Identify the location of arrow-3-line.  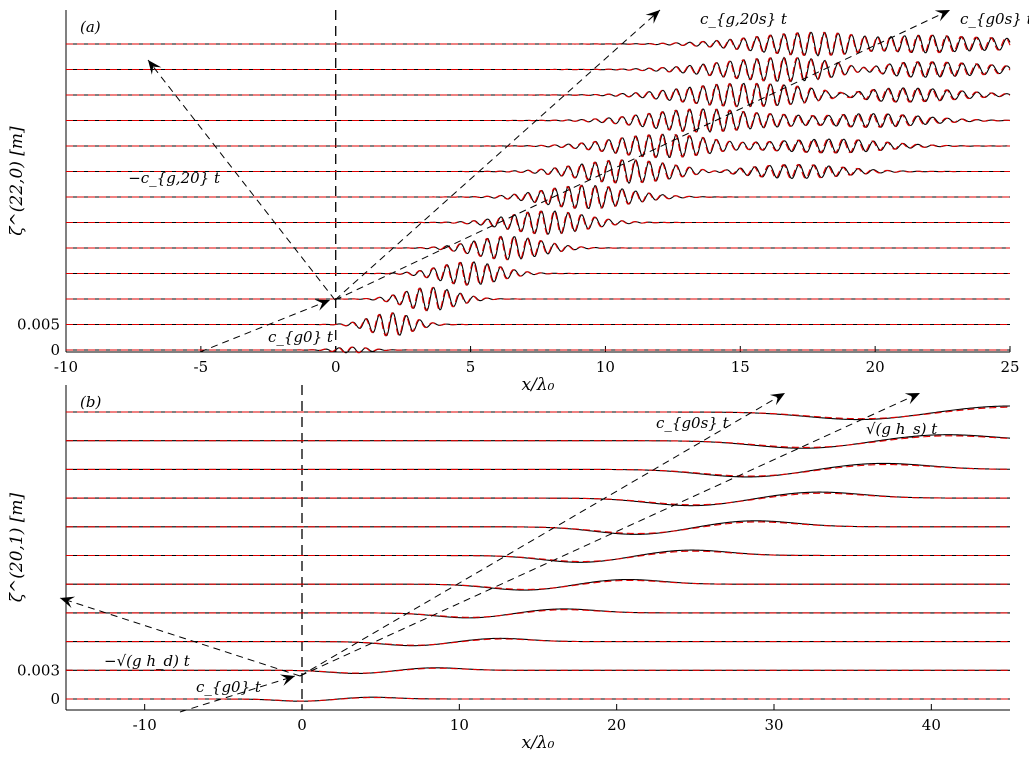
(237, 694).